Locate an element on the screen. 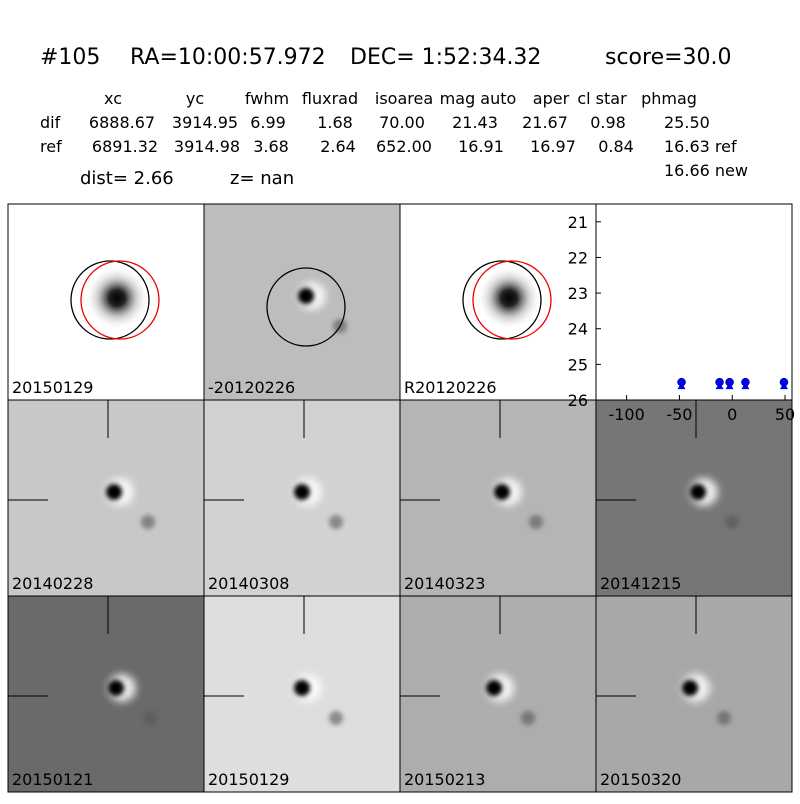 The width and height of the screenshot is (800, 804). stamp-label: 20140308 is located at coordinates (248, 583).